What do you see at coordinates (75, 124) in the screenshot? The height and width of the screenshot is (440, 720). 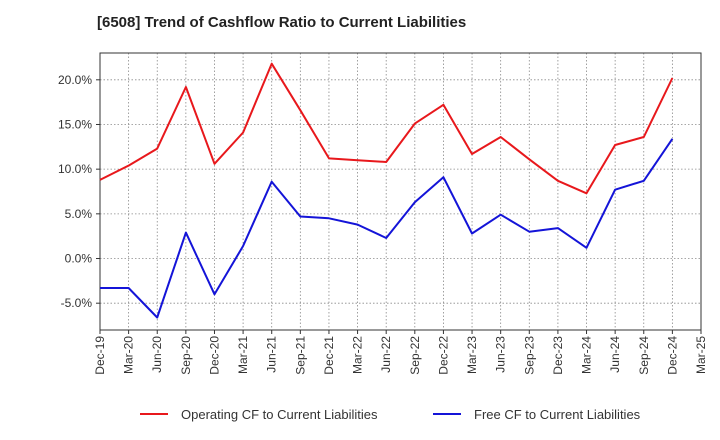 I see `y-tick-label: 15.0%` at bounding box center [75, 124].